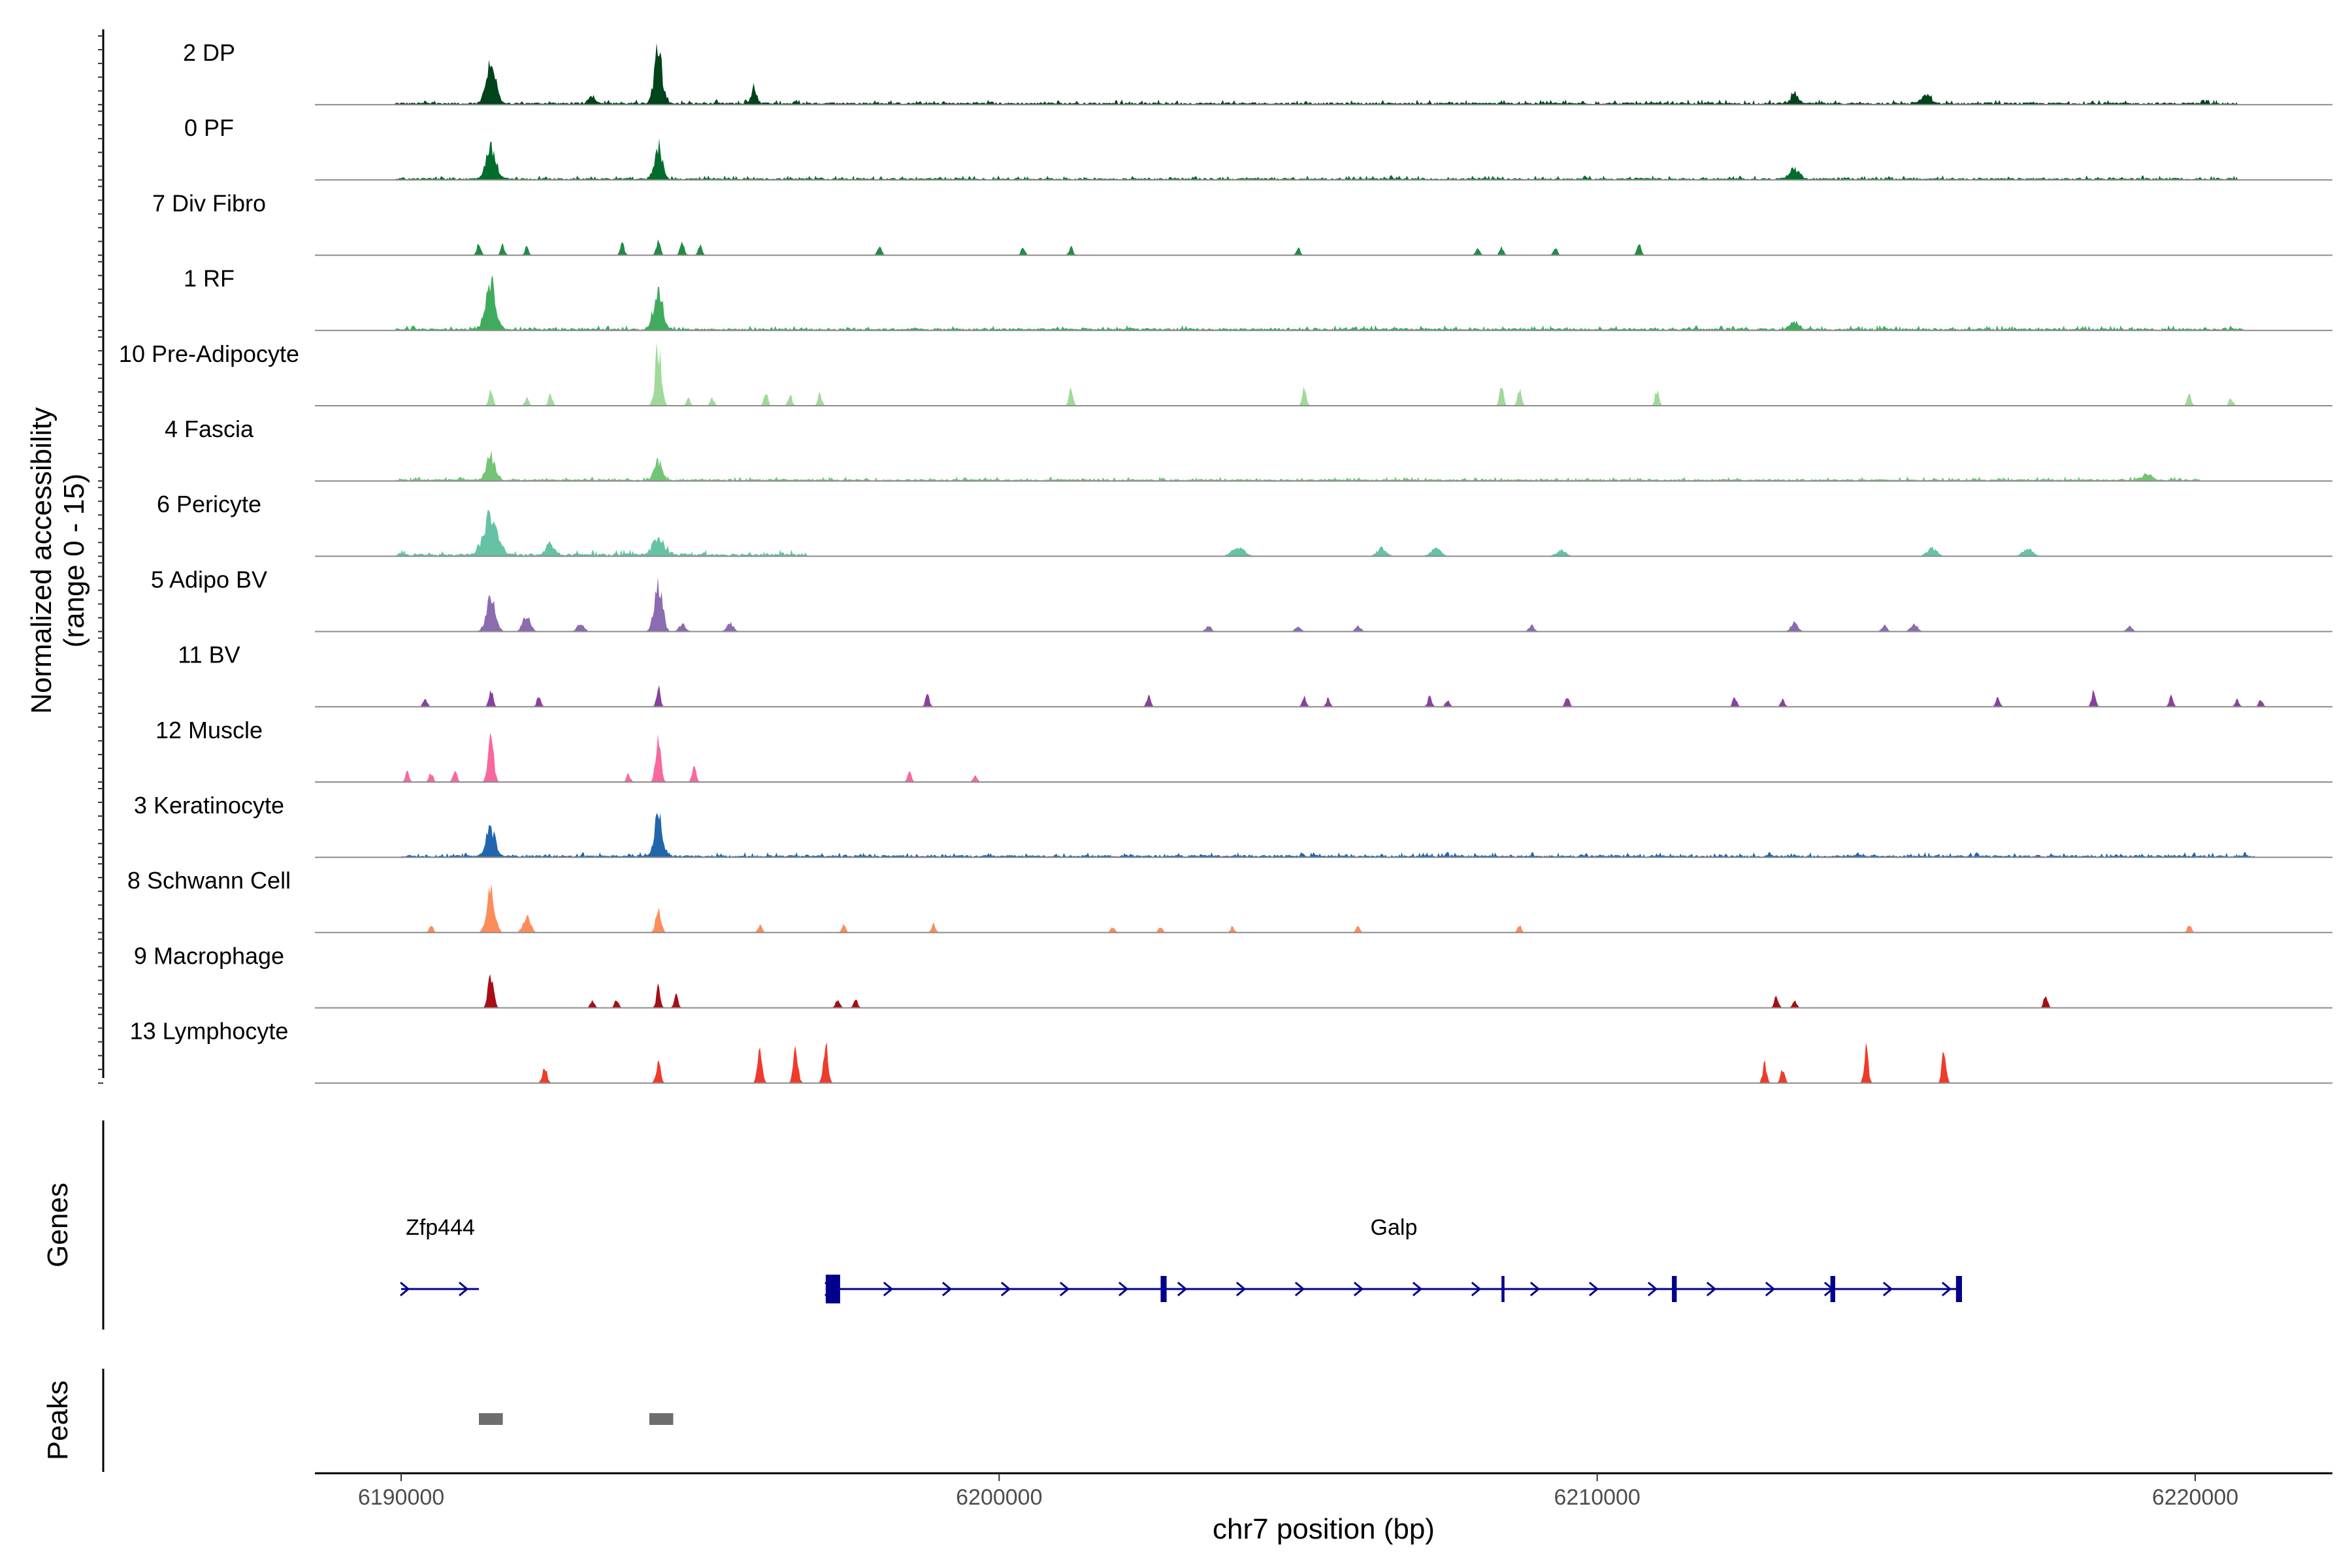 Image resolution: width=2352 pixels, height=1568 pixels. I want to click on x-tick-label: 6200000, so click(999, 1497).